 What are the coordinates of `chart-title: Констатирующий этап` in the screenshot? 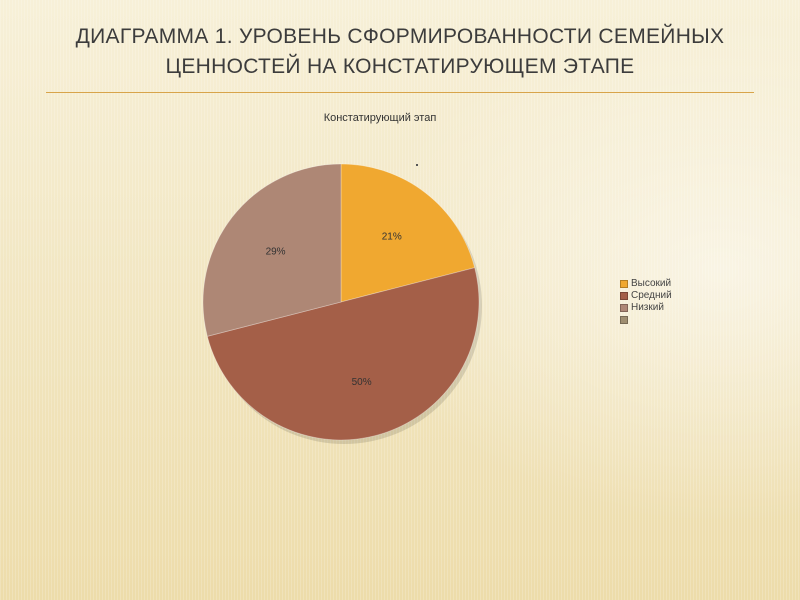 It's located at (380, 118).